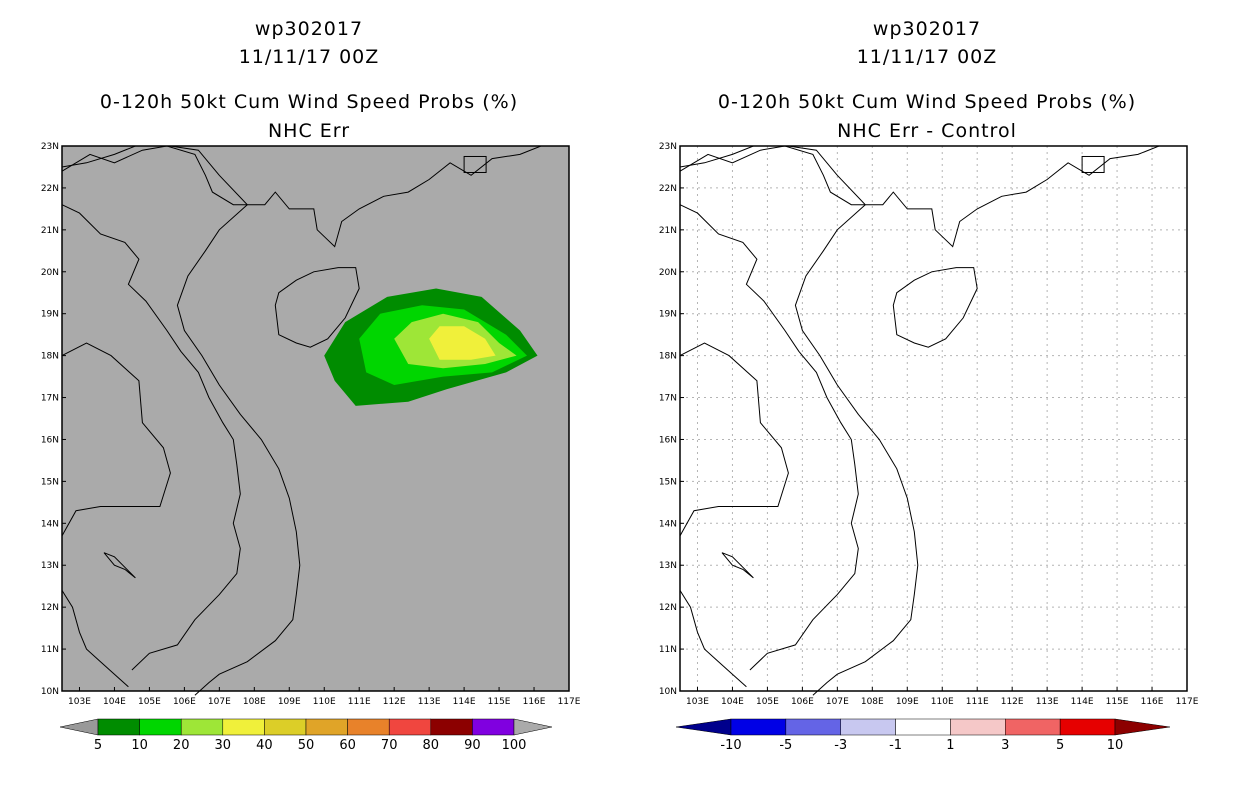 Image resolution: width=1236 pixels, height=800 pixels. What do you see at coordinates (359, 702) in the screenshot?
I see `lon-tick-label: 111E` at bounding box center [359, 702].